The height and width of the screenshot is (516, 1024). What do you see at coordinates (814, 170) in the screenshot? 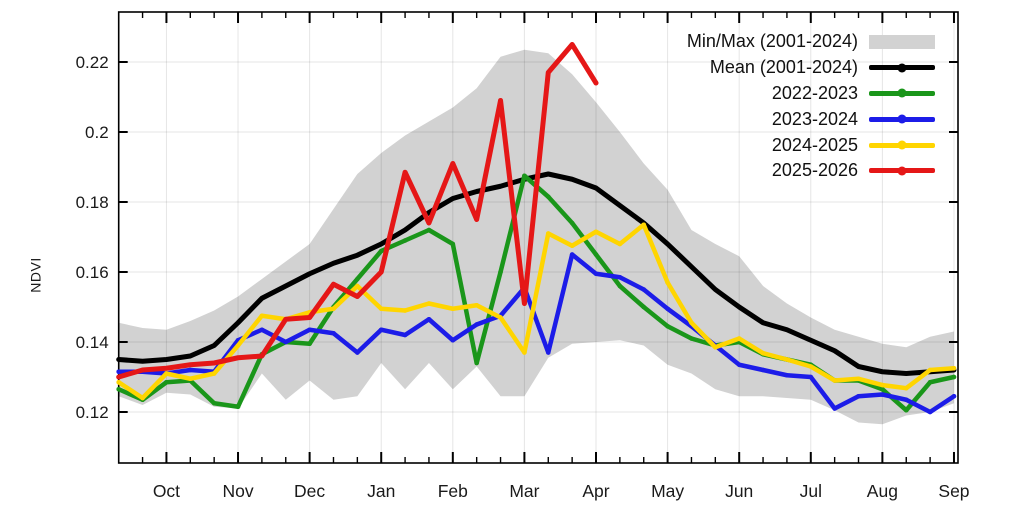
I see `legend-label: 2025-2026` at bounding box center [814, 170].